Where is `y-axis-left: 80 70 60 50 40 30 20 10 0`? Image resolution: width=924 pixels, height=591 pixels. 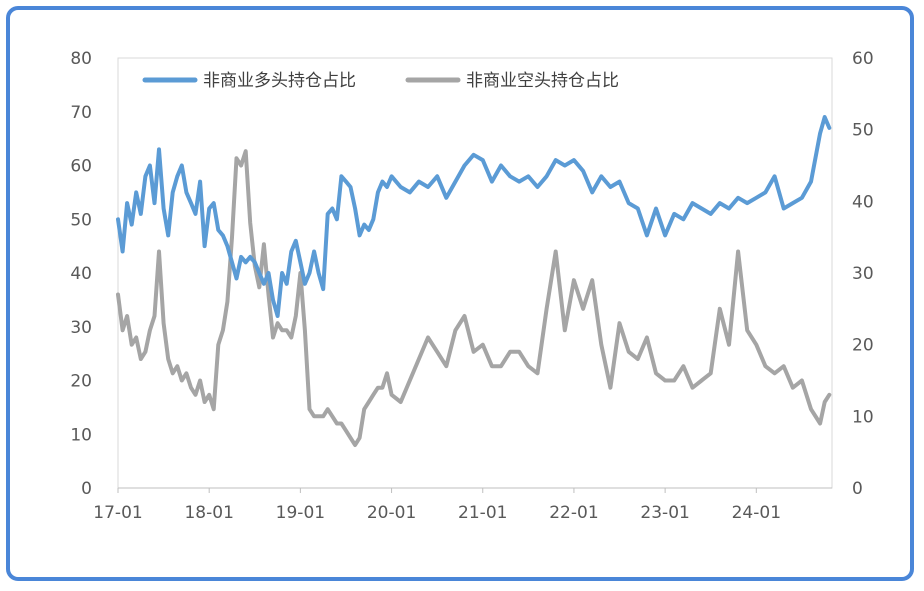 y-axis-left: 80 70 60 50 40 30 20 10 0 is located at coordinates (81, 274).